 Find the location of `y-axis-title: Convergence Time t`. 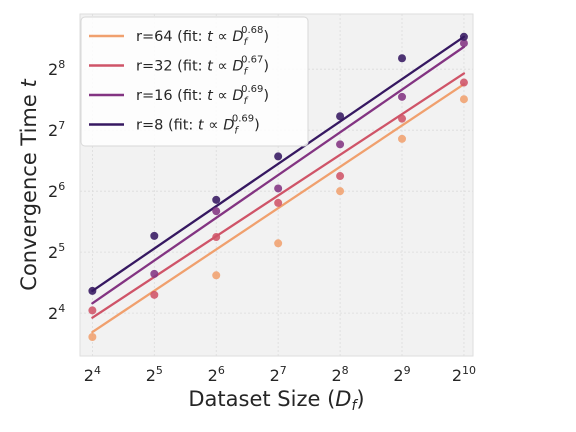

y-axis-title: Convergence Time t is located at coordinates (29, 185).